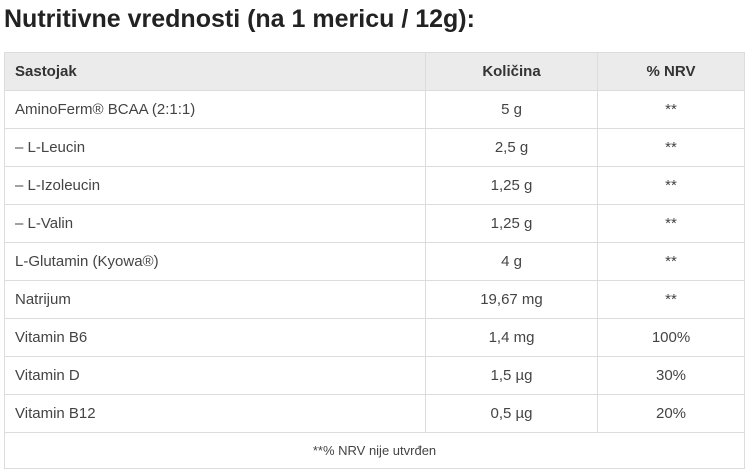 The height and width of the screenshot is (472, 748). What do you see at coordinates (215, 71) in the screenshot?
I see `header-ingredient: Sastojak` at bounding box center [215, 71].